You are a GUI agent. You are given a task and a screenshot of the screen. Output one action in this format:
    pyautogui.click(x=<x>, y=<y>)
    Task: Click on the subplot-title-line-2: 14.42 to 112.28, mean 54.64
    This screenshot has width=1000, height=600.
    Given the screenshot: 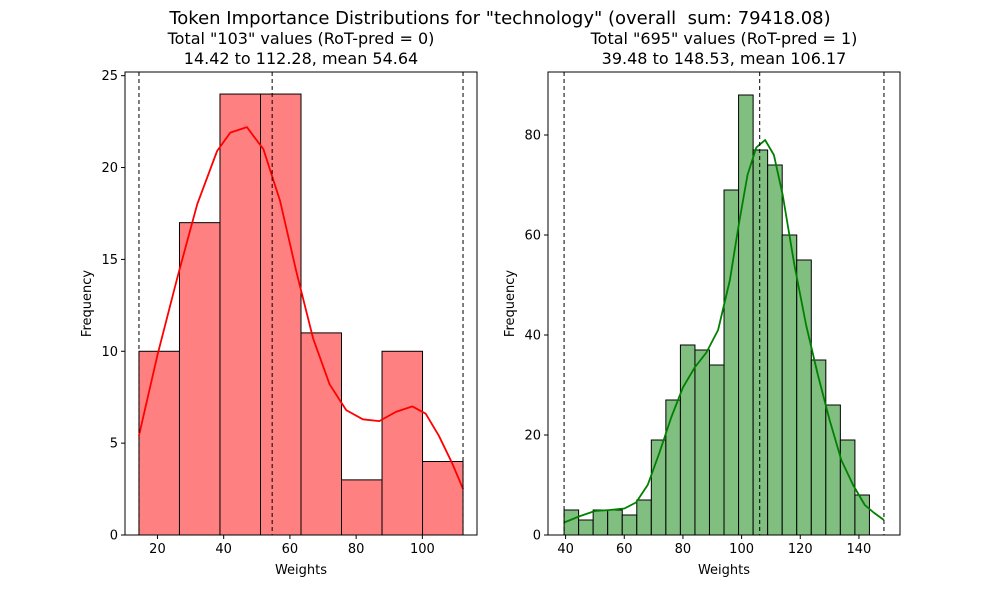 What is the action you would take?
    pyautogui.click(x=301, y=58)
    